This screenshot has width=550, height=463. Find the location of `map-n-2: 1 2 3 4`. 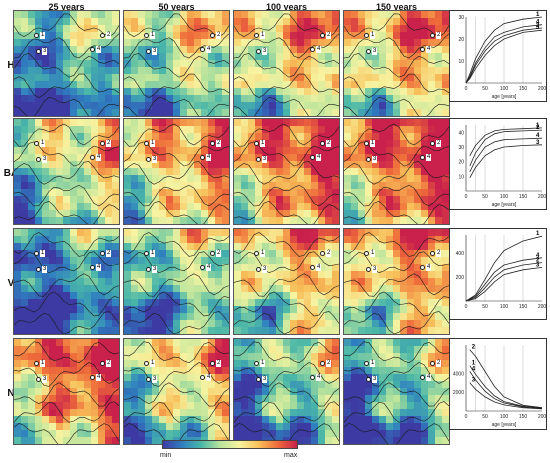

map-n-2: 1 2 3 4 is located at coordinates (286, 391).